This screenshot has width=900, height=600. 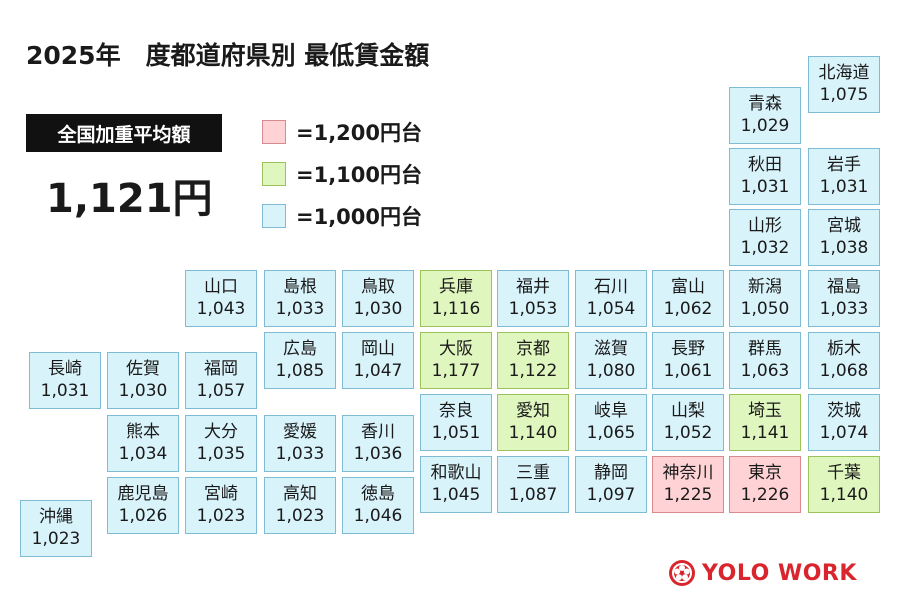 What do you see at coordinates (359, 175) in the screenshot?
I see `legend-label-1100: =1,100円台` at bounding box center [359, 175].